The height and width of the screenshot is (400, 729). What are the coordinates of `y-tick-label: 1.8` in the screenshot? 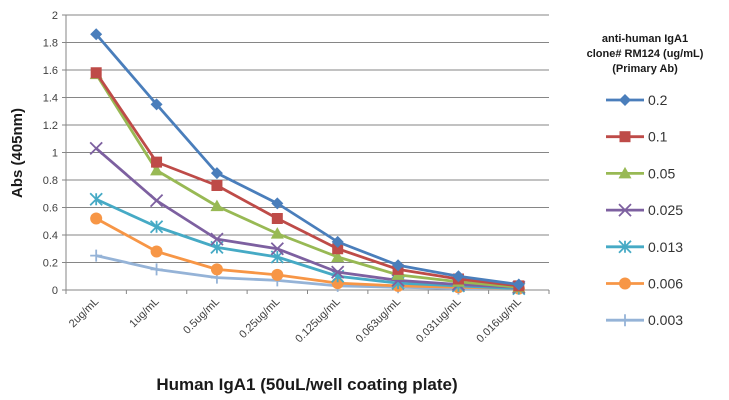 It's located at (50, 44).